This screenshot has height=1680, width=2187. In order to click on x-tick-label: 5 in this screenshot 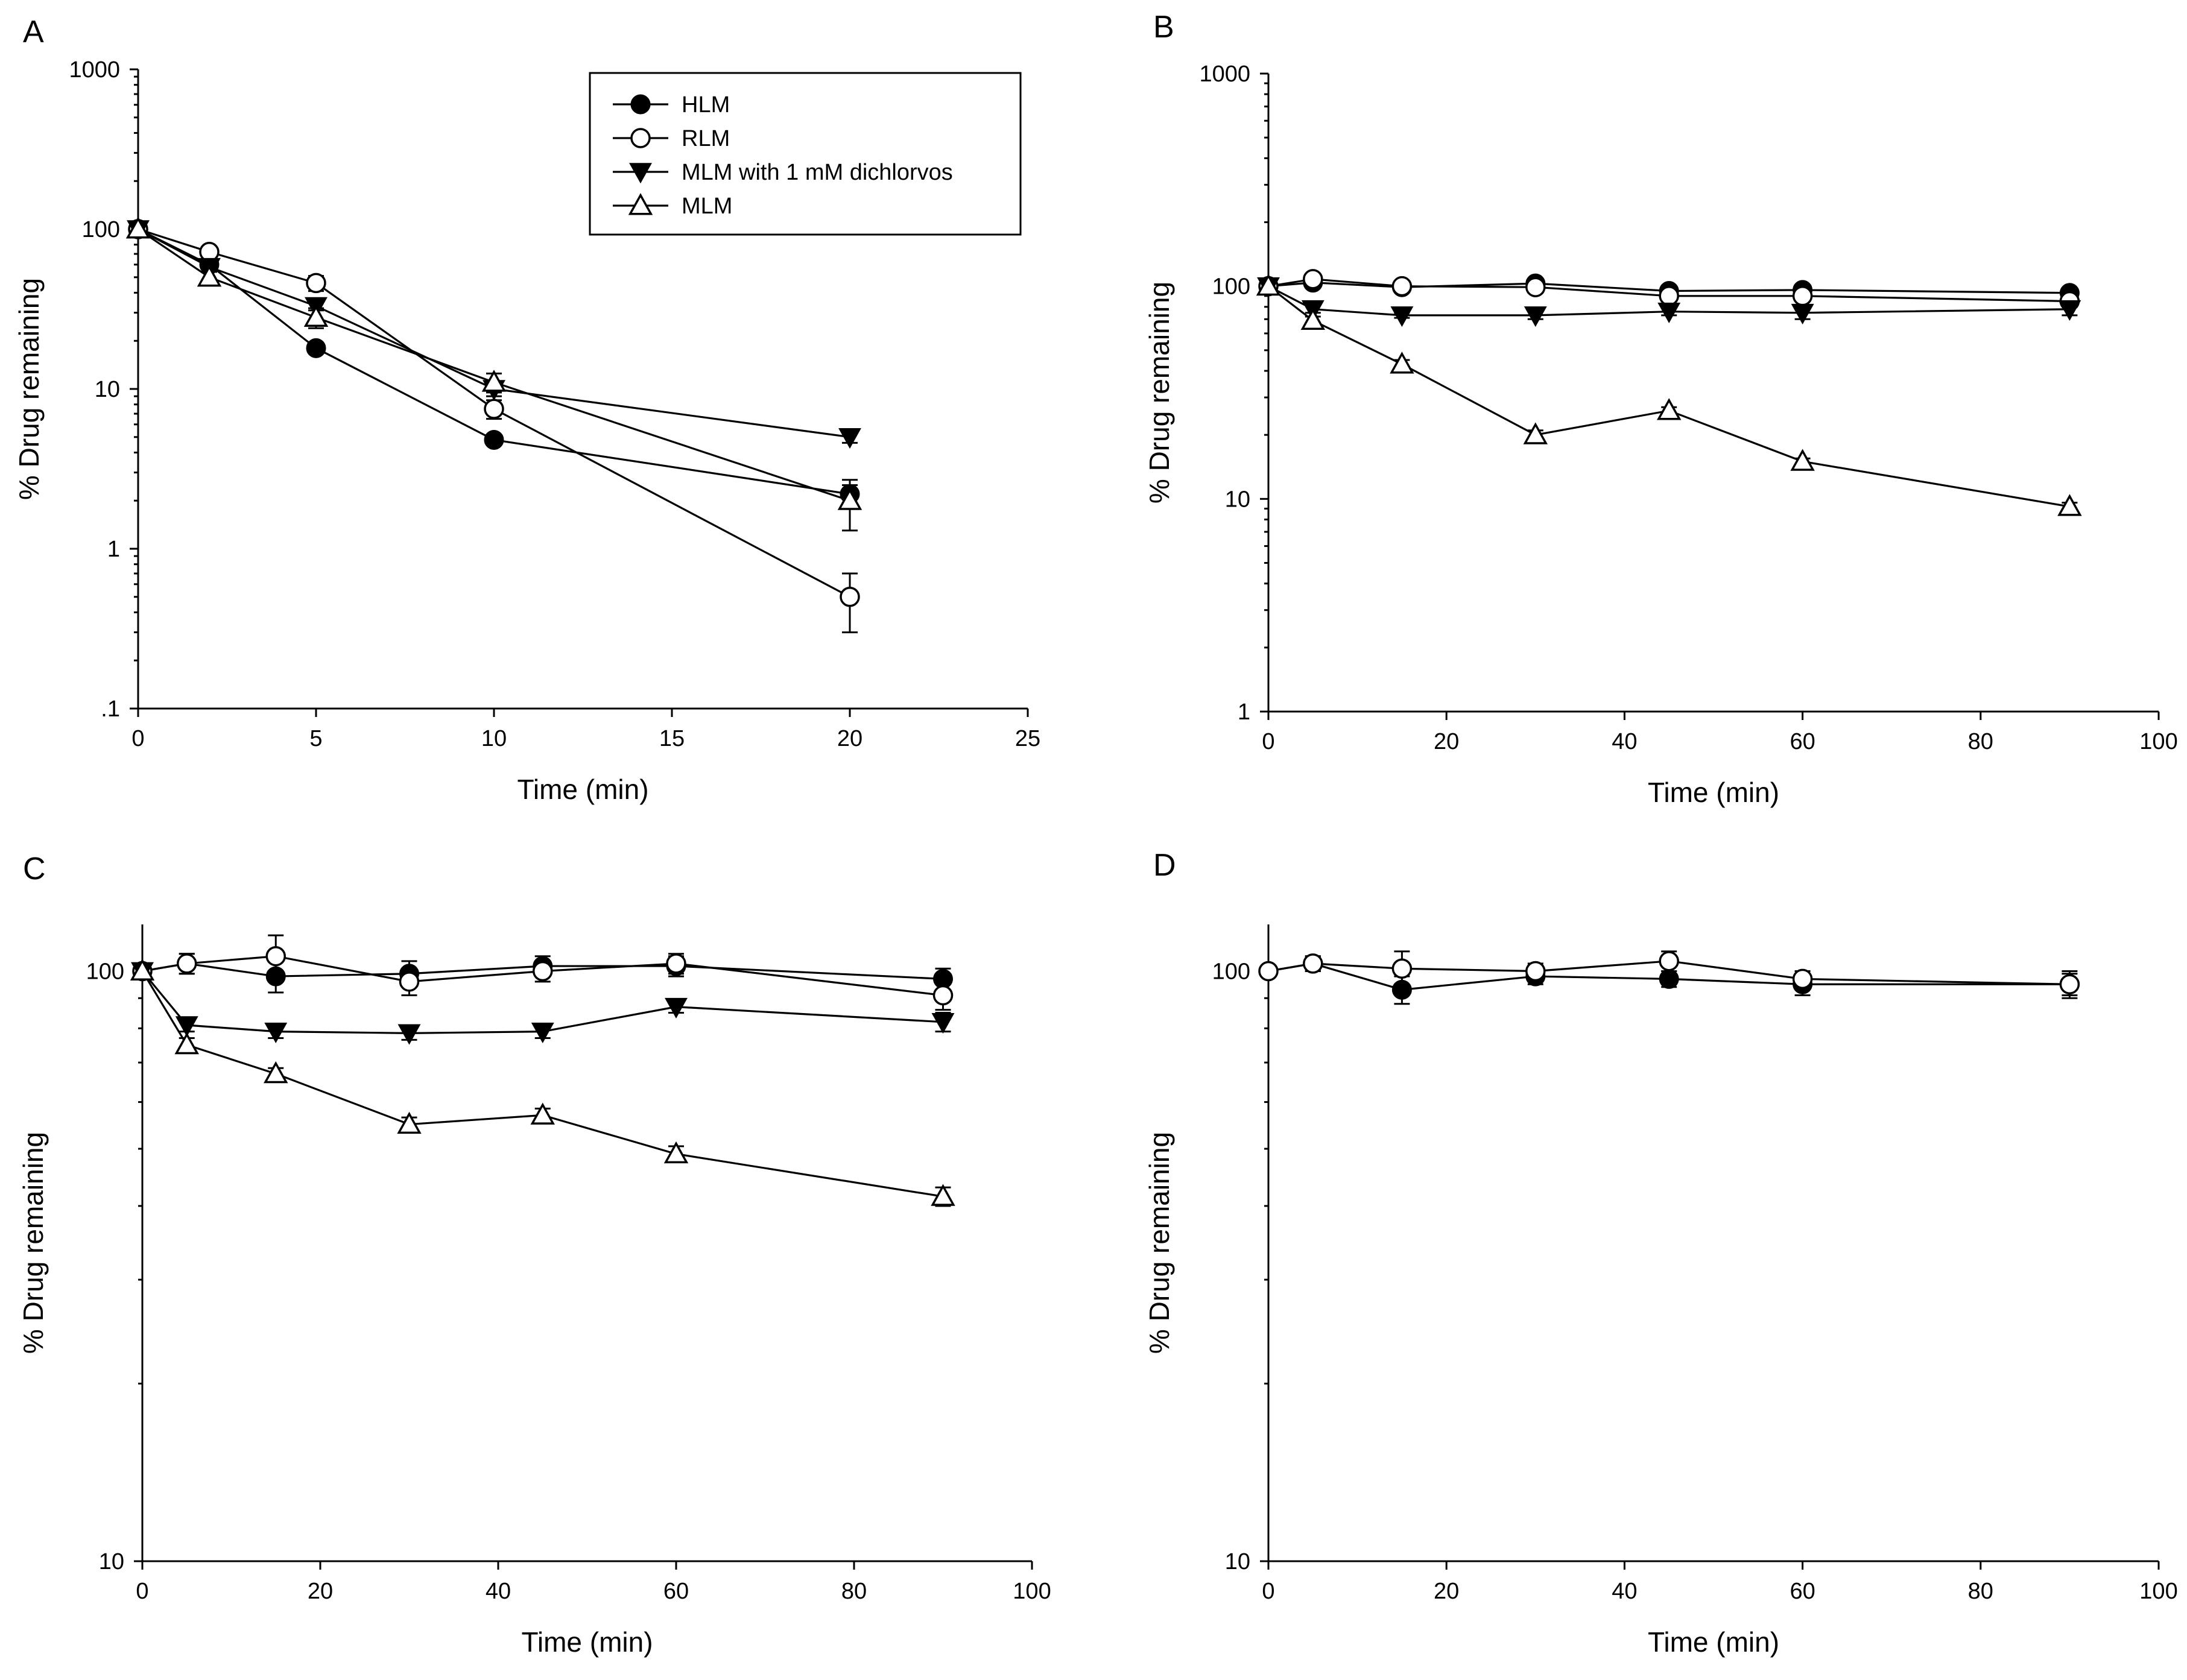, I will do `click(315, 738)`.